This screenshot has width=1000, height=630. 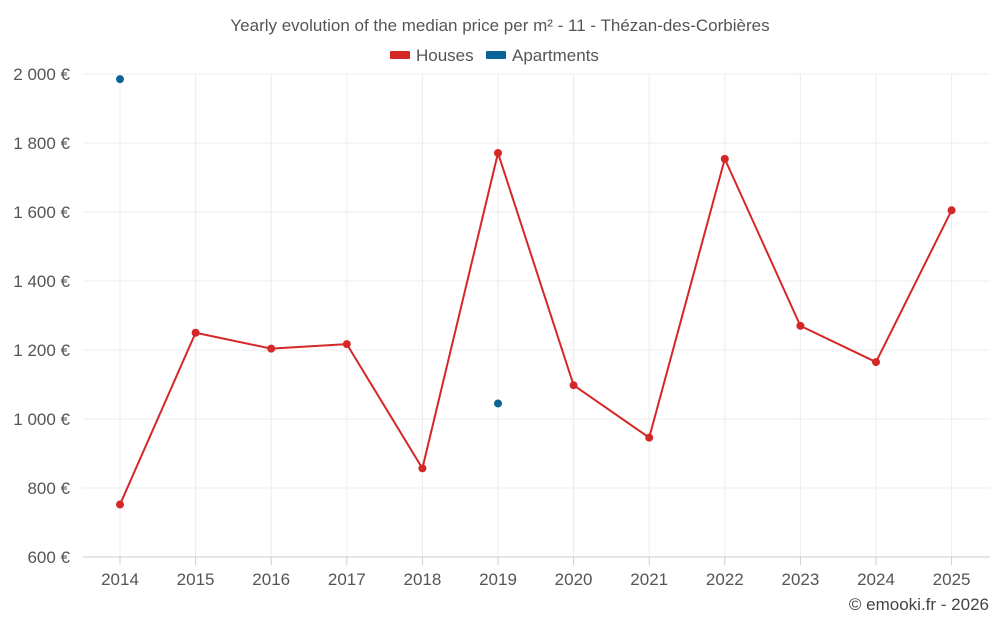 I want to click on x-tick-label: 2025, so click(x=952, y=579).